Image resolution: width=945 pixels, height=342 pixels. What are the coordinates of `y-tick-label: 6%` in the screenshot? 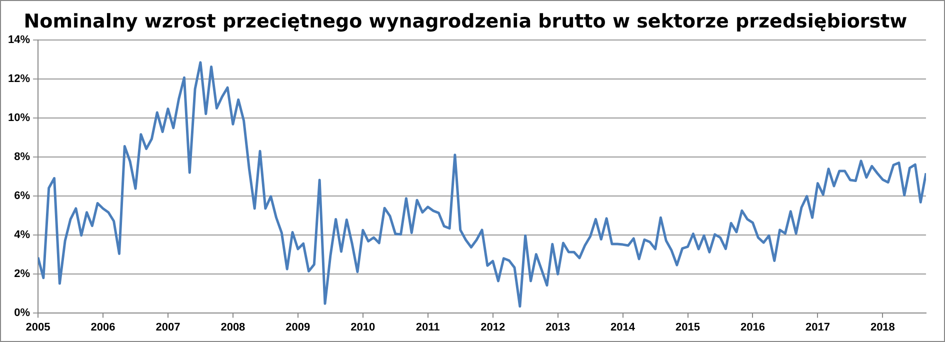 It's located at (22, 196).